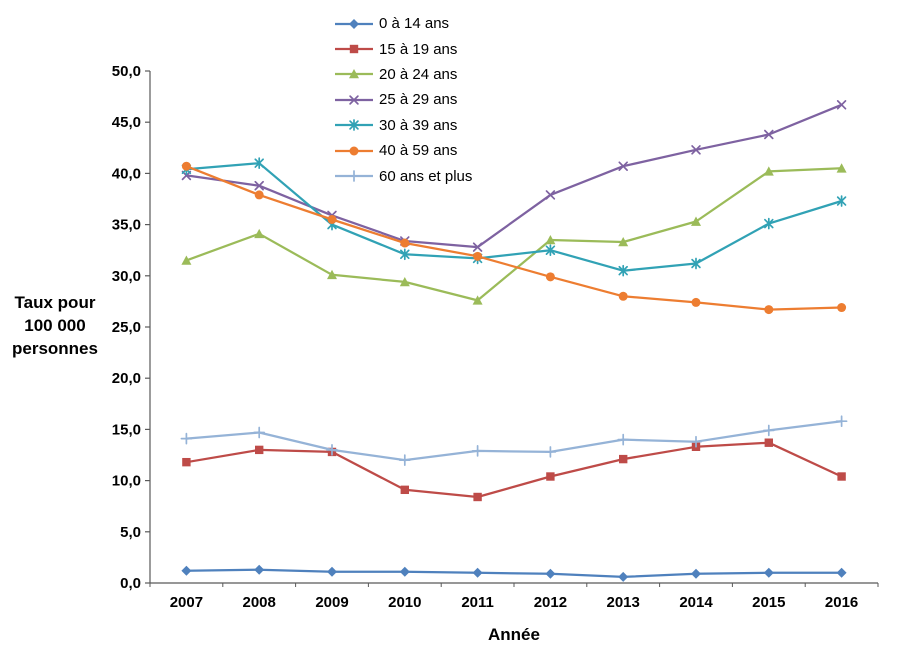 The width and height of the screenshot is (909, 659). Describe the element at coordinates (55, 325) in the screenshot. I see `y-axis-title-line: 100 000` at that location.